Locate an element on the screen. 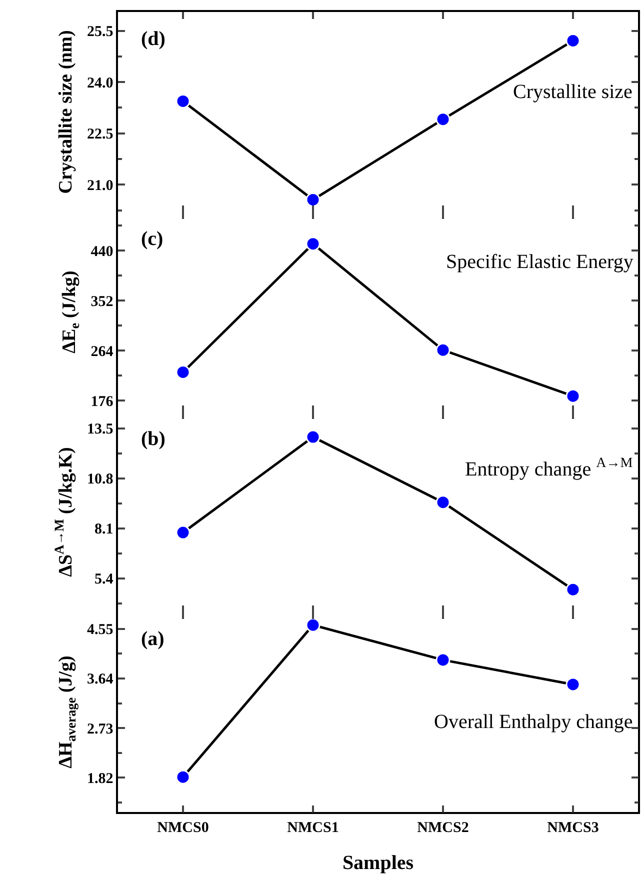 Image resolution: width=641 pixels, height=893 pixels. annotation: Entropy change $^{A→M}$ is located at coordinates (549, 468).